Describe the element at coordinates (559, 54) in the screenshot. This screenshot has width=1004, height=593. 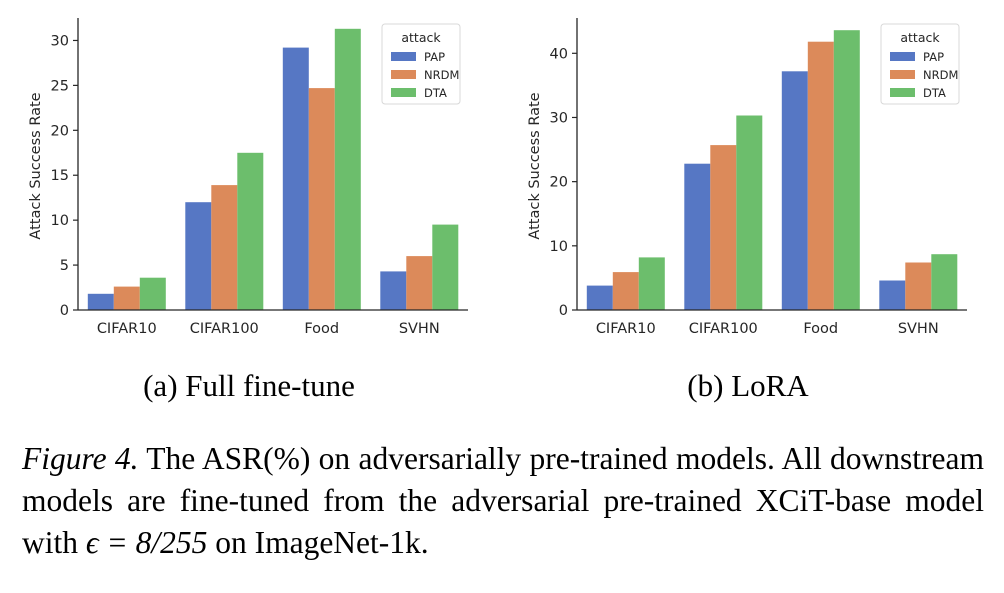
I see `y-tick-label: 40` at that location.